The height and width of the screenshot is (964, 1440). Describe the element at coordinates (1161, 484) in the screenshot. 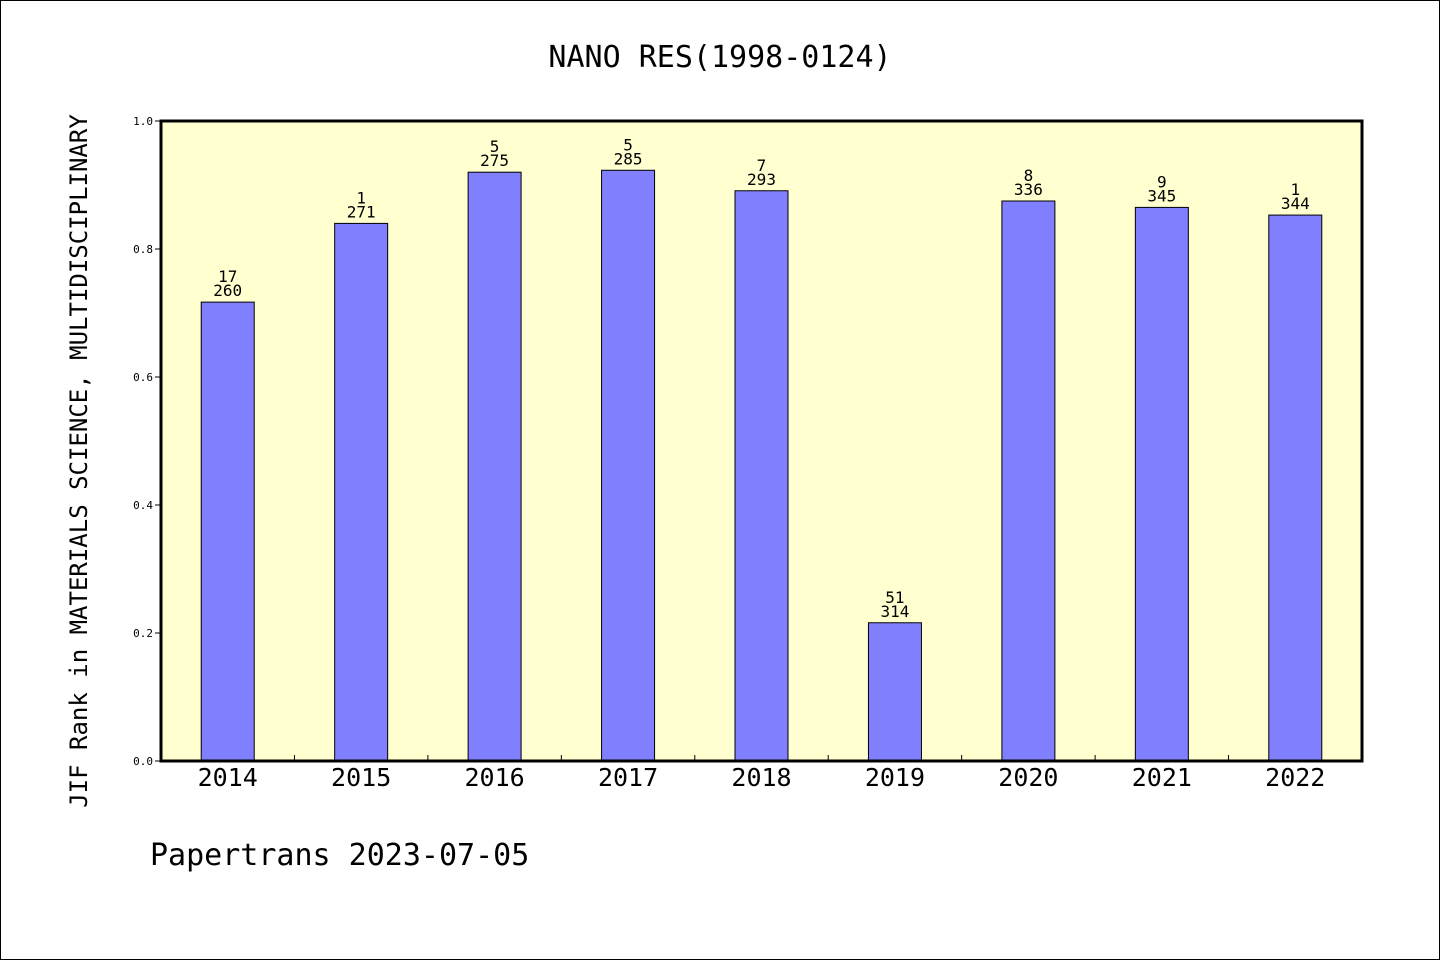

I see `bar-2021` at that location.